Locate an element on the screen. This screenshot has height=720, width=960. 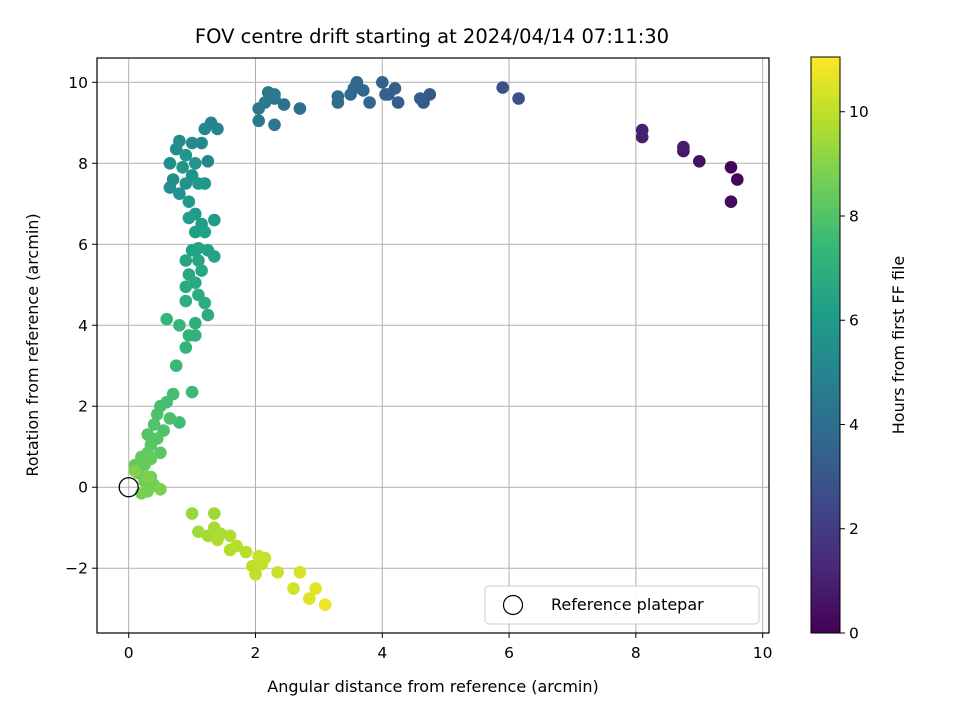
colorbar: 0 2 4 6 8 10 Hours from first FF file is located at coordinates (859, 349).